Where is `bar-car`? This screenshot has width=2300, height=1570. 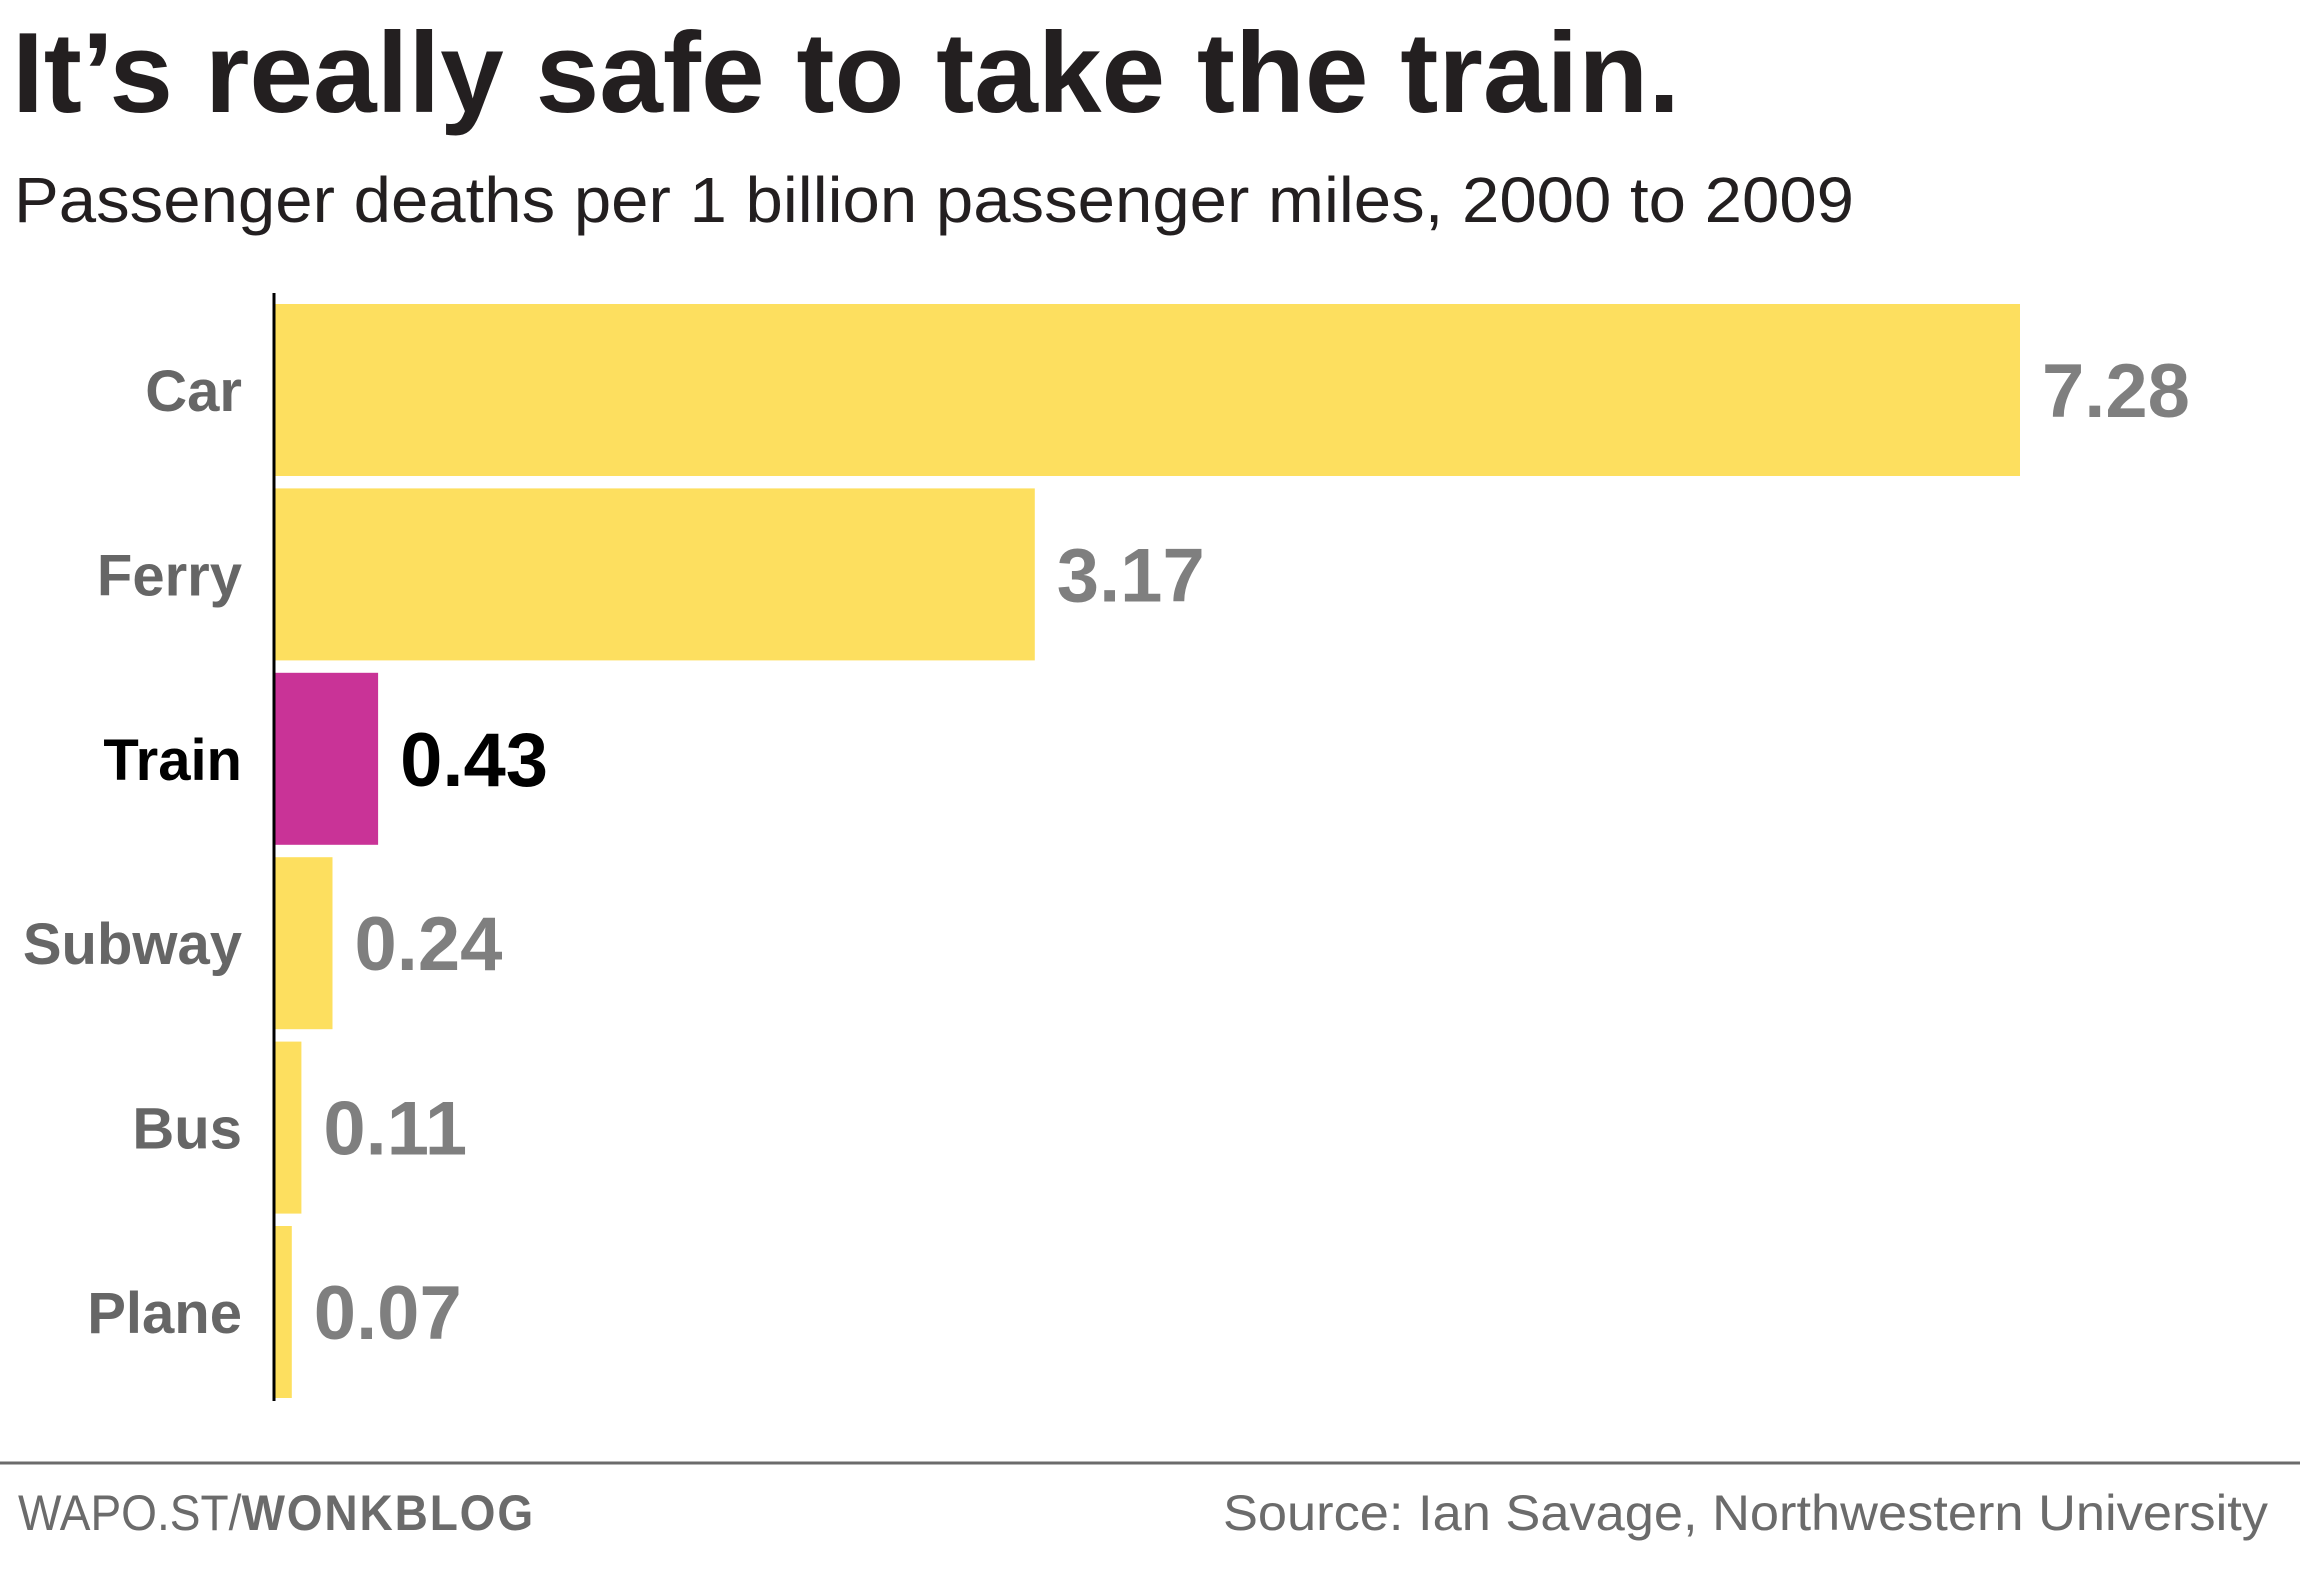 bar-car is located at coordinates (1147, 390).